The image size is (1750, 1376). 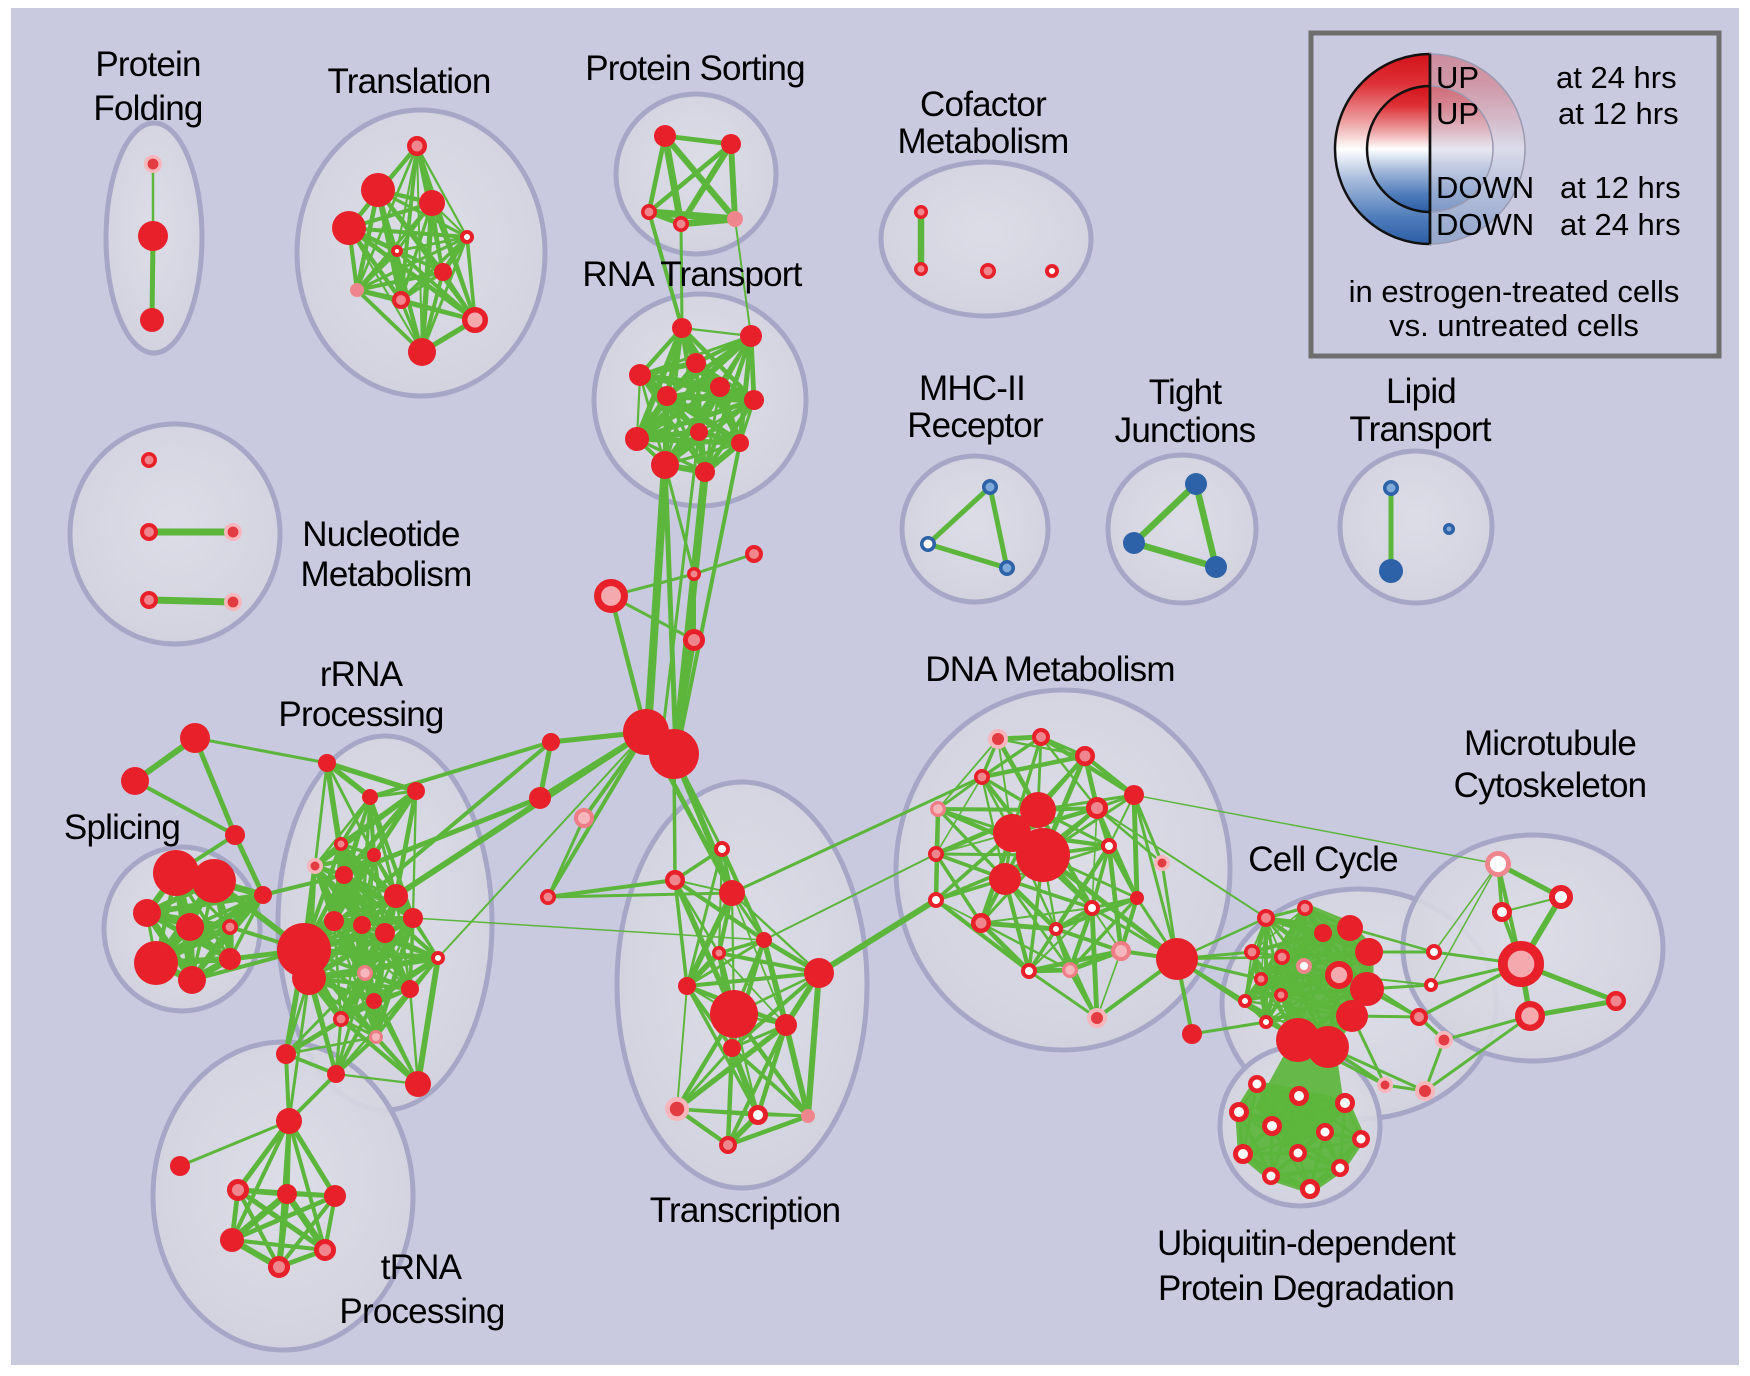 I want to click on svg-text: Protein, so click(x=147, y=64).